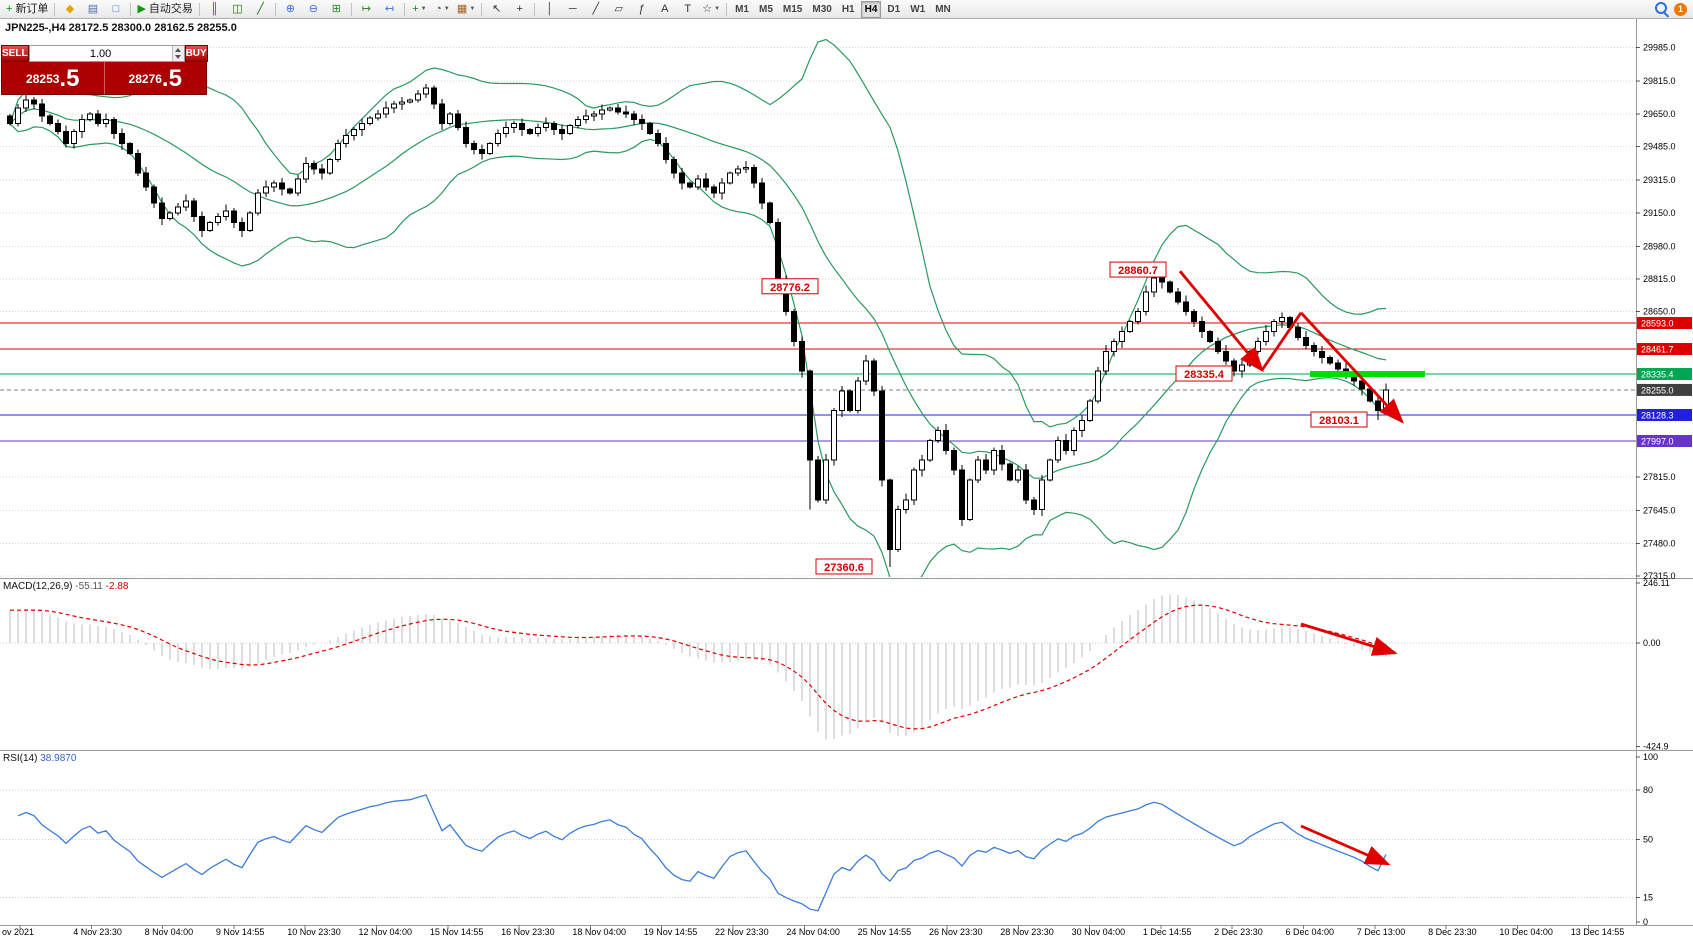 The height and width of the screenshot is (938, 1693). What do you see at coordinates (389, 9) in the screenshot?
I see `chart-shift-icon: ↤` at bounding box center [389, 9].